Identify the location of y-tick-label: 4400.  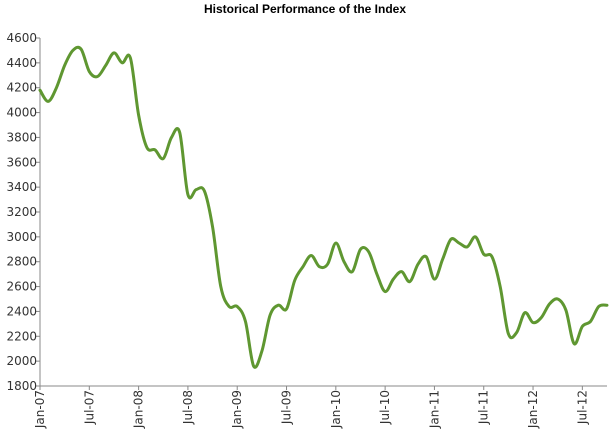
(21, 63).